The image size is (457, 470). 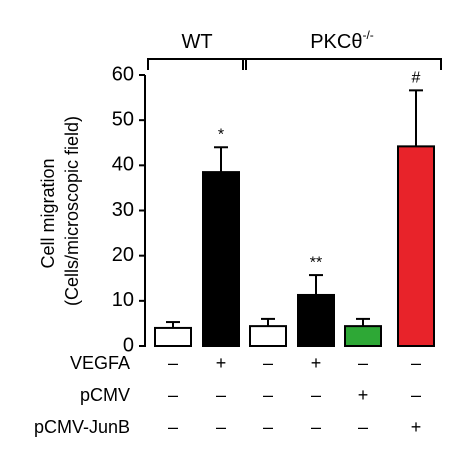 I want to click on y-tick-label: 10, so click(x=123, y=300).